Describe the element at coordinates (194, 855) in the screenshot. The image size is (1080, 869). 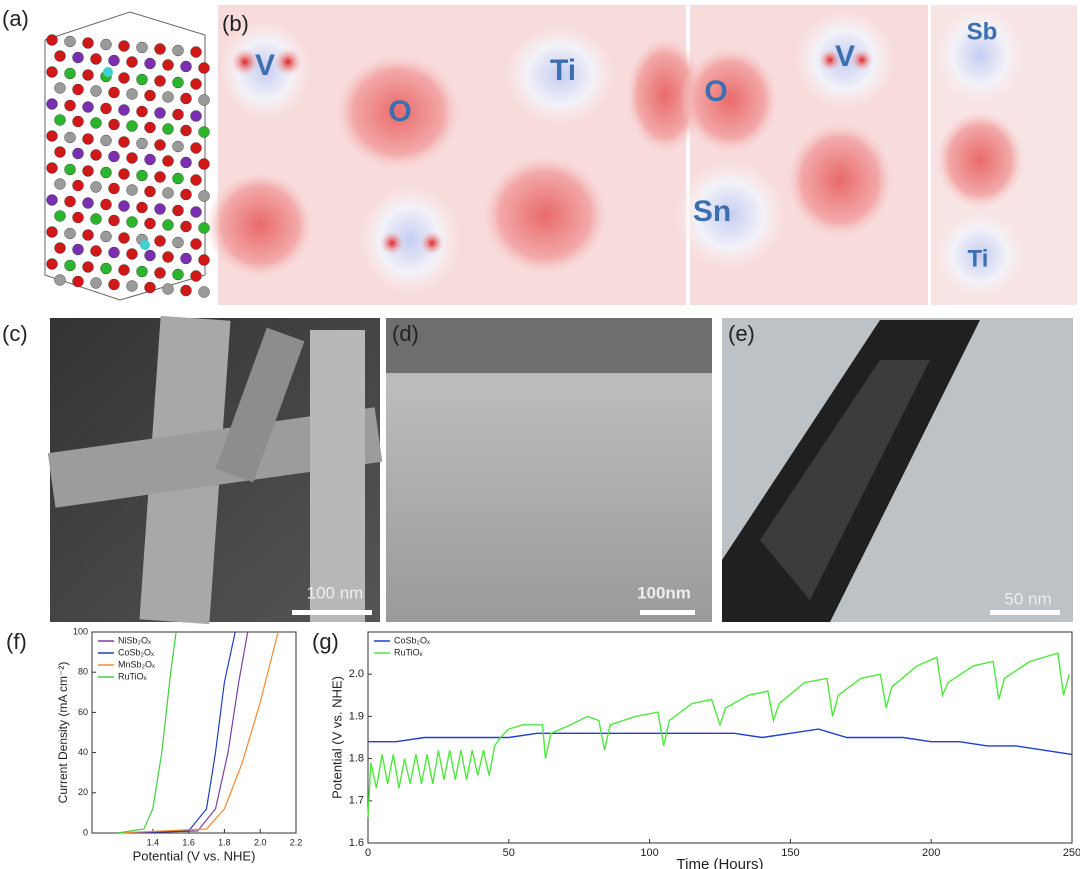
I see `x-axis-label: Potential (V vs. NHE)` at that location.